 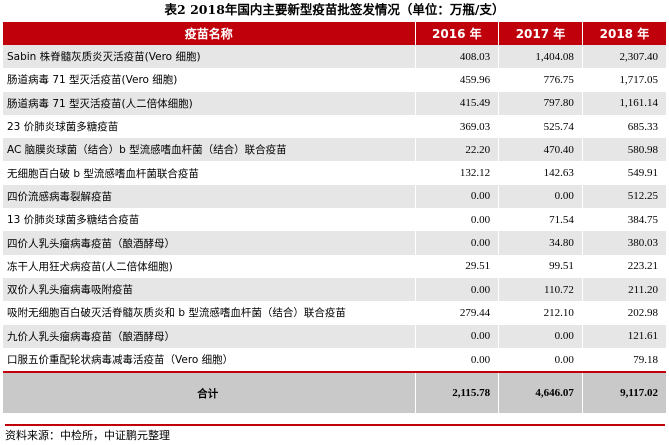 I want to click on table-title: 表2 2018年国内主要新型疫苗批签发情况（单位：万瓶/支）, so click(x=334, y=9).